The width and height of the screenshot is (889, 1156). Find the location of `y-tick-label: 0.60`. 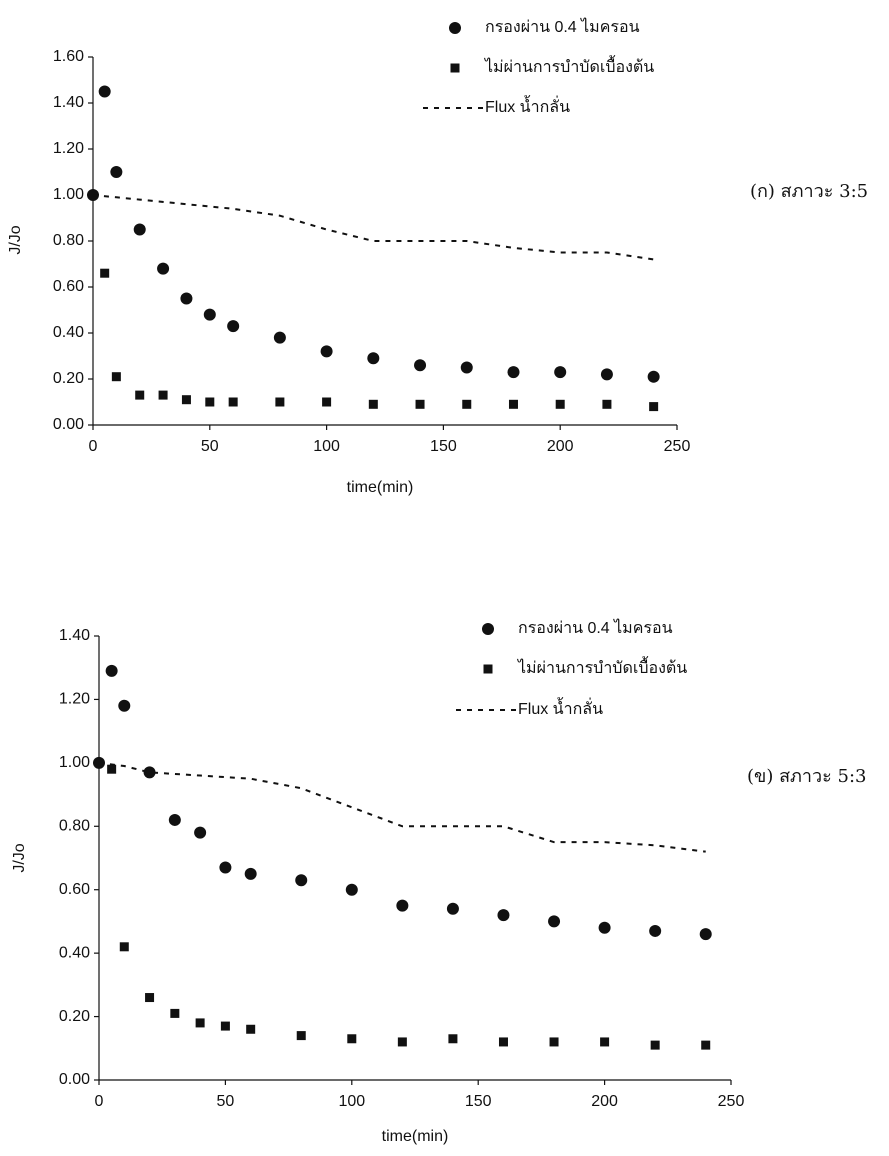

y-tick-label: 0.60 is located at coordinates (74, 889).